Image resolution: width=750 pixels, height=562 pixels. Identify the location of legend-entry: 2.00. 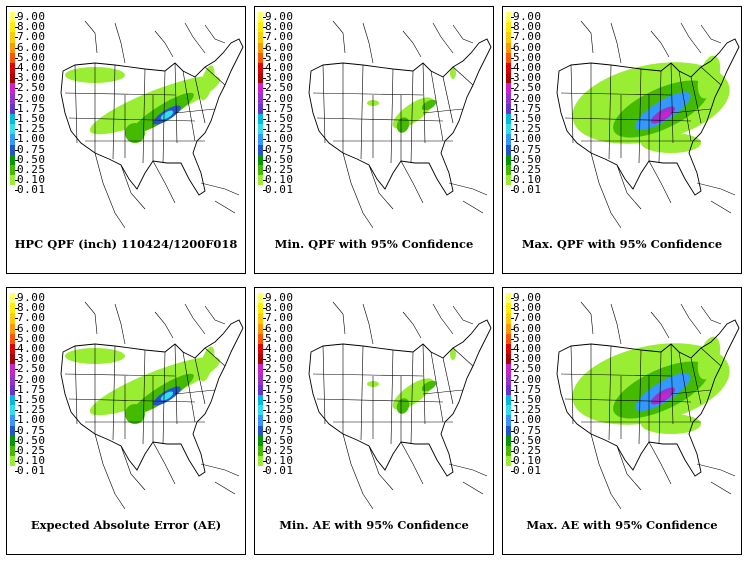
(35, 98).